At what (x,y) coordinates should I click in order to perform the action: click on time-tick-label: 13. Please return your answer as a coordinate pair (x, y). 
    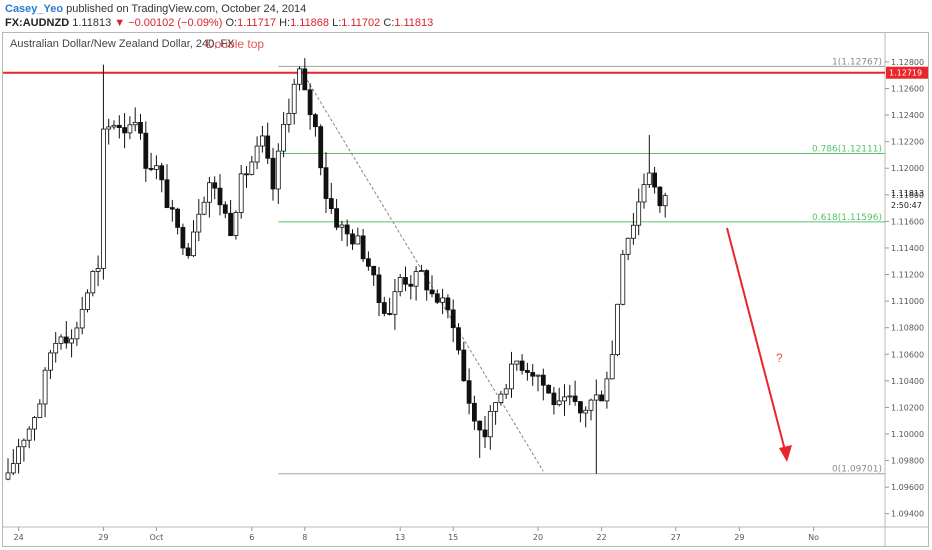
    Looking at the image, I should click on (400, 537).